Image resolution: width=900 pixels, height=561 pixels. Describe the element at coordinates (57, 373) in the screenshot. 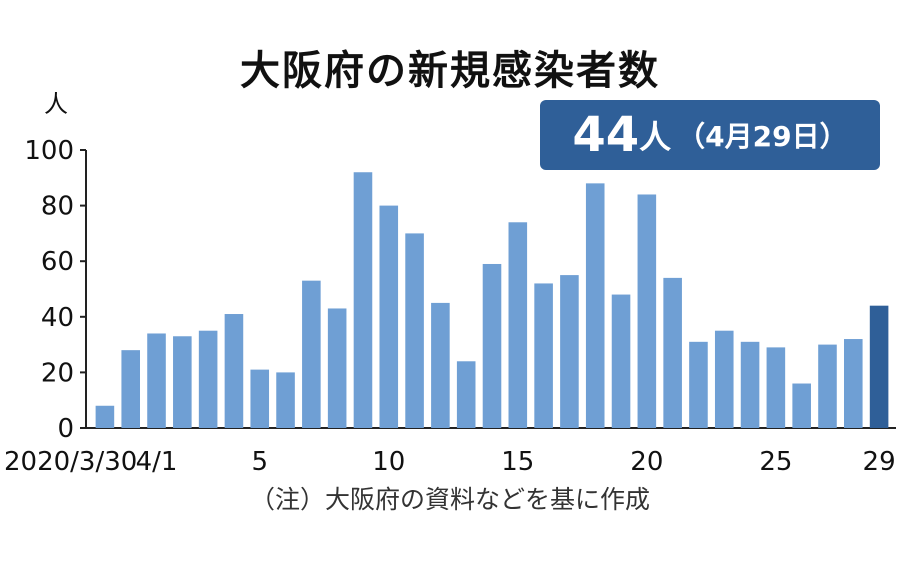

I see `y-tick-label: 20` at that location.